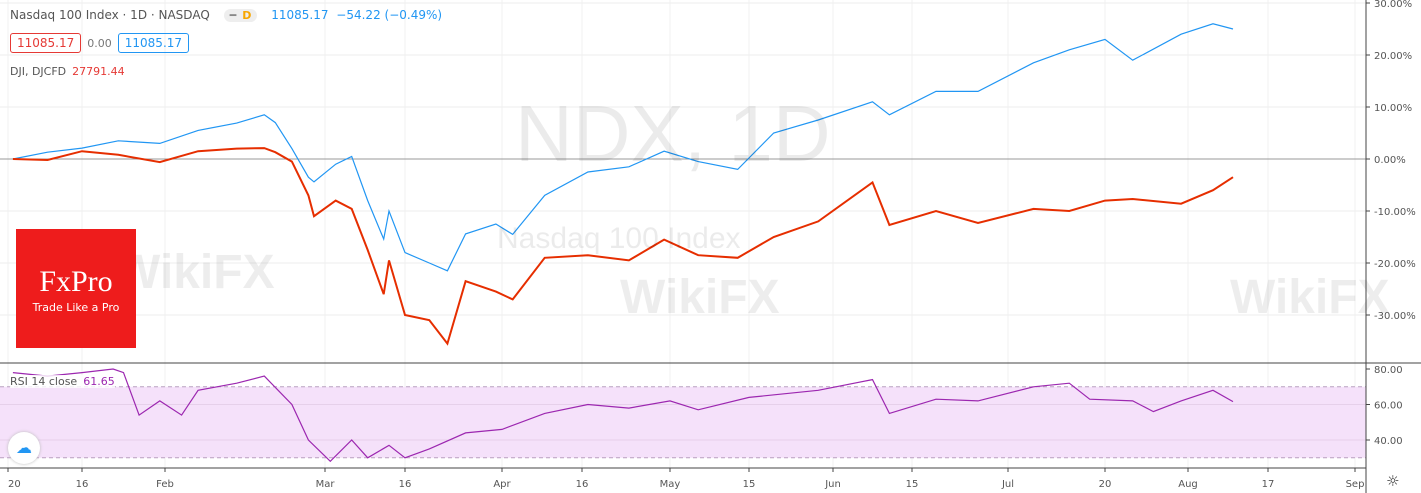 This screenshot has width=1421, height=493. I want to click on spread: 0.00, so click(99, 43).